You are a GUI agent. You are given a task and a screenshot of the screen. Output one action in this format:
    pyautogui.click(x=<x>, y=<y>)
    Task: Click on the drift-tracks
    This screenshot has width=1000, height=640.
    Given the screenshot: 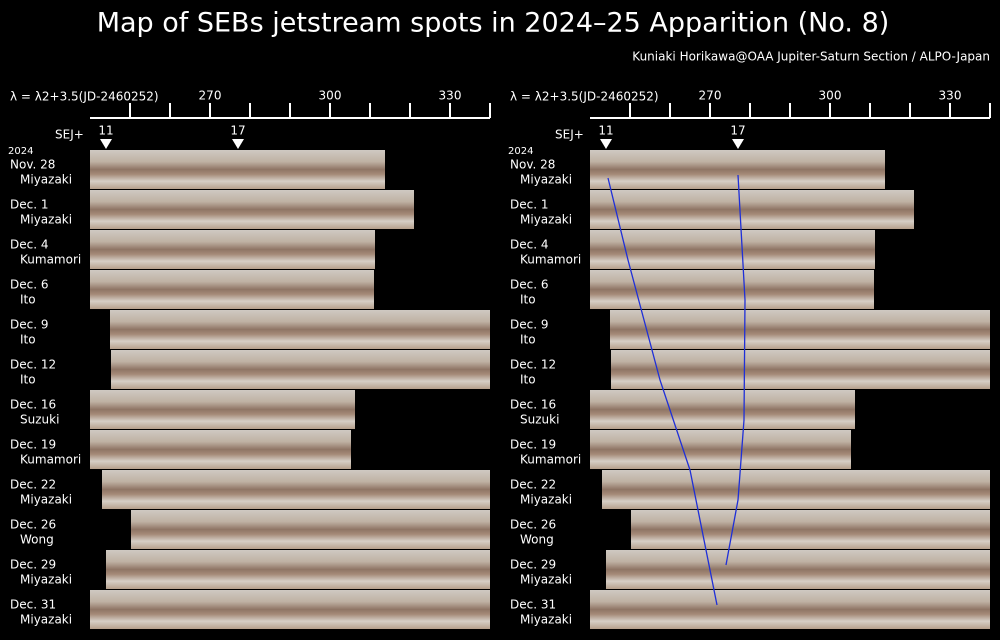 What is the action you would take?
    pyautogui.click(x=676, y=390)
    